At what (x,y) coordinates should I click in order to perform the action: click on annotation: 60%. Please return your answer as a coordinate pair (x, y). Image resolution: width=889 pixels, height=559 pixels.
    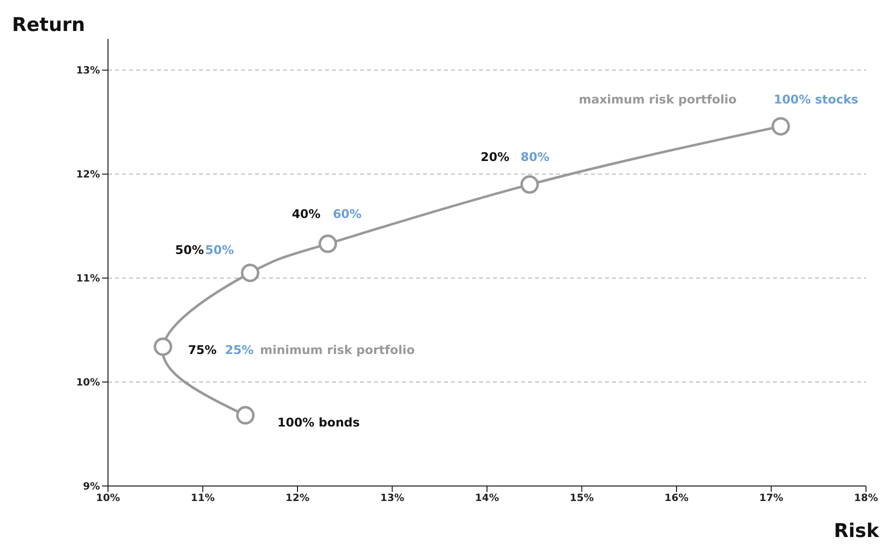
    Looking at the image, I should click on (347, 214).